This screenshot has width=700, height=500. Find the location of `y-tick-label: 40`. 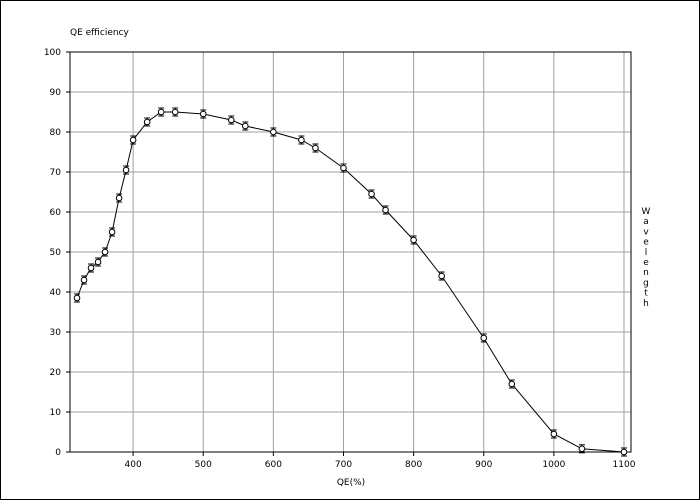

y-tick-label: 40 is located at coordinates (56, 293).